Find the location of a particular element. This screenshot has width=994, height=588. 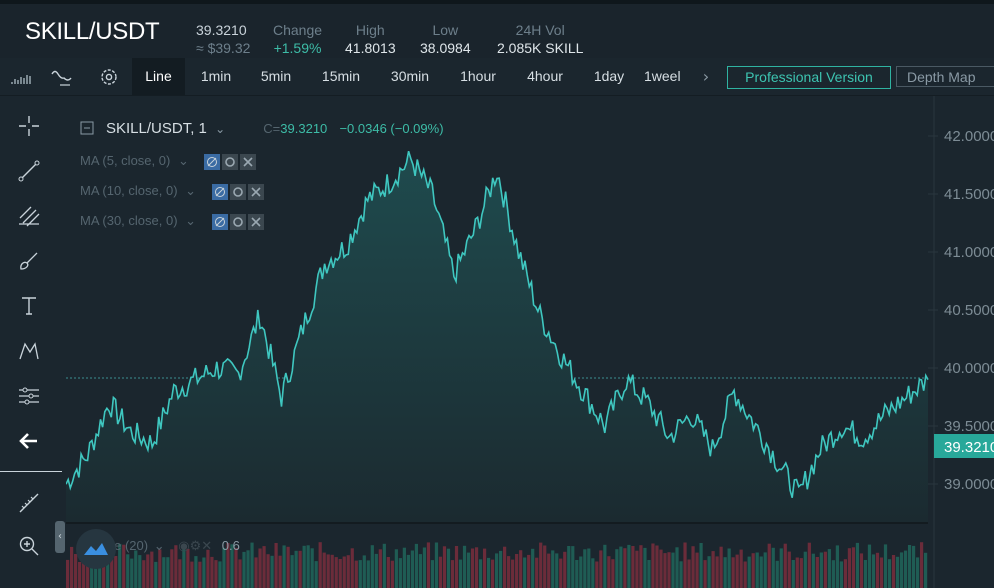

ruler-icon is located at coordinates (29, 503).